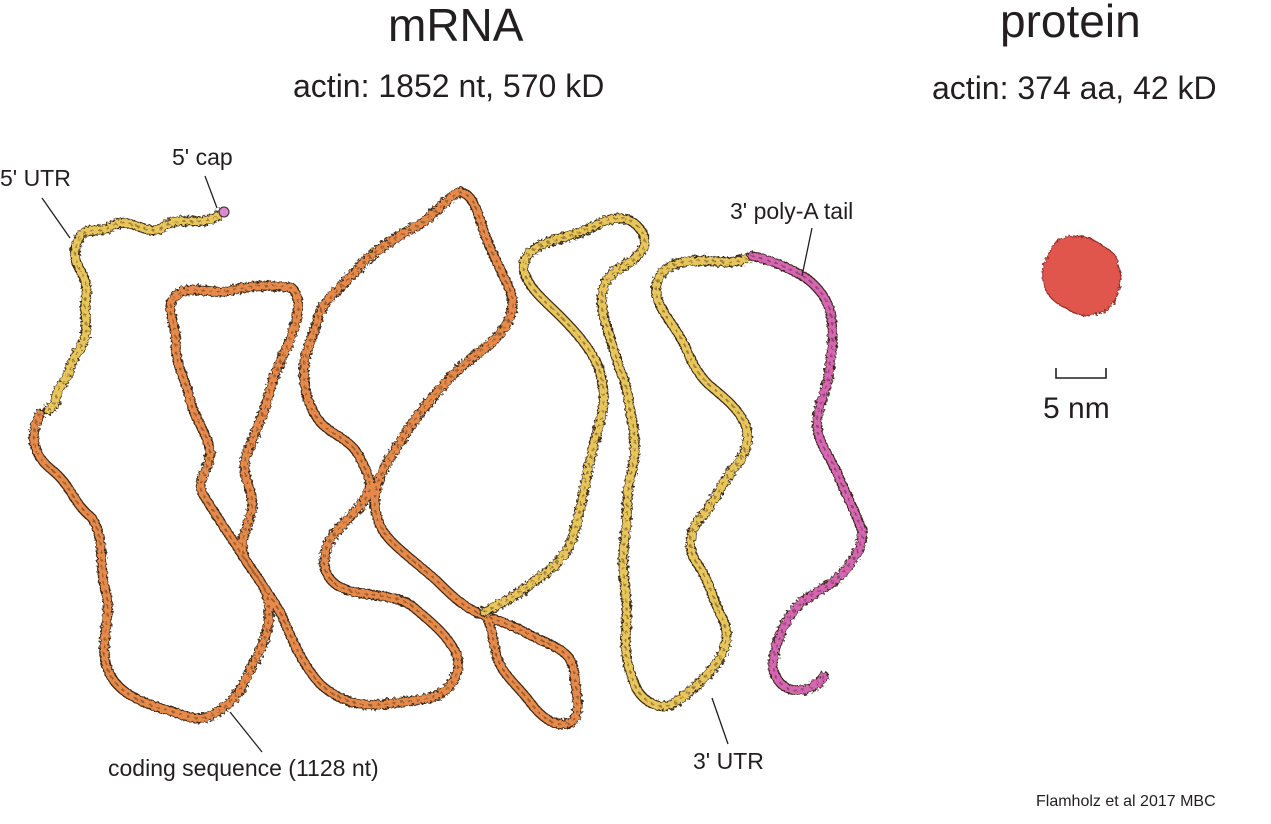  What do you see at coordinates (202, 157) in the screenshot?
I see `label-cap5: 5' cap` at bounding box center [202, 157].